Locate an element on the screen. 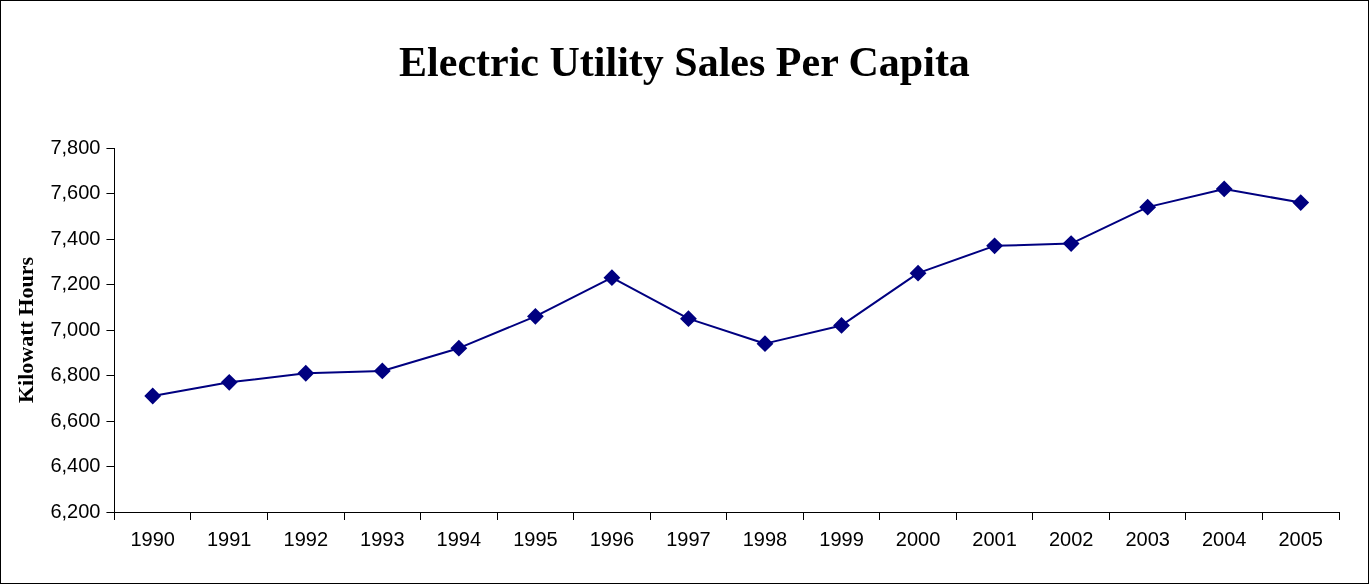 Image resolution: width=1369 pixels, height=584 pixels. x-tick-label: 1994 is located at coordinates (459, 538).